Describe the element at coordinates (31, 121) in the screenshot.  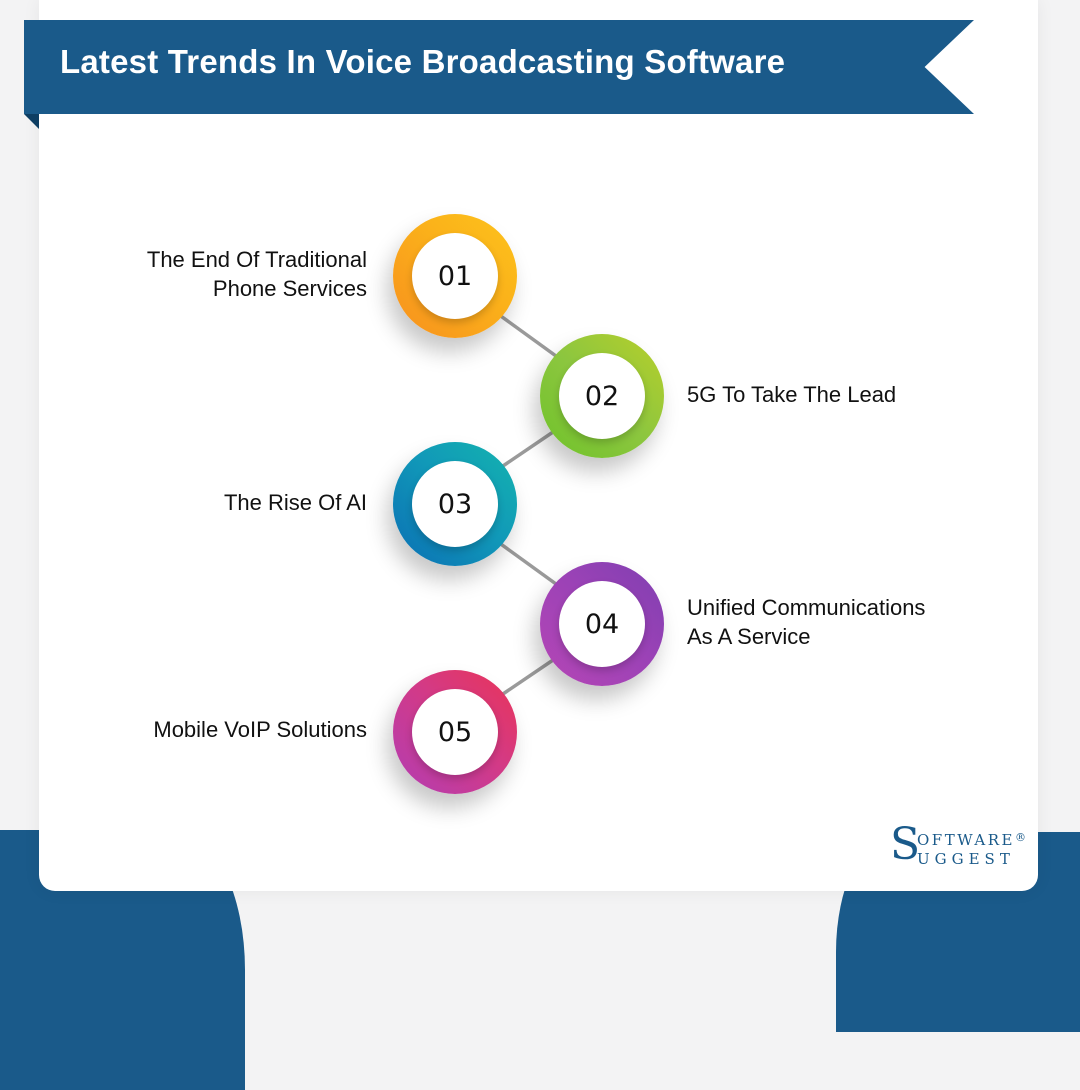
I see `ribbon-fold` at that location.